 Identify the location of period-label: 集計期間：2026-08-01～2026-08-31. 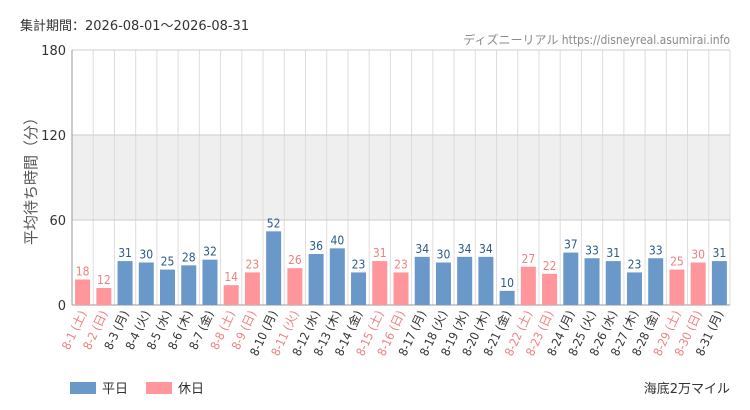
(135, 26).